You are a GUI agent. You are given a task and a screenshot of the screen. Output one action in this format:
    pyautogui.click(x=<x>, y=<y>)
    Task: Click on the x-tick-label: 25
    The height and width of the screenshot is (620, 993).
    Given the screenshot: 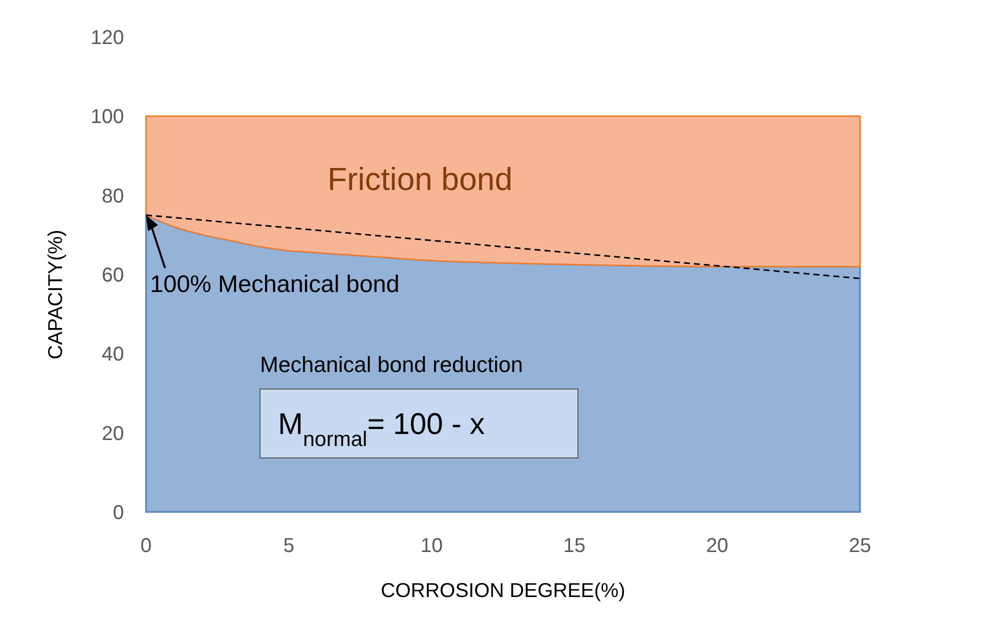 What is the action you would take?
    pyautogui.click(x=860, y=546)
    